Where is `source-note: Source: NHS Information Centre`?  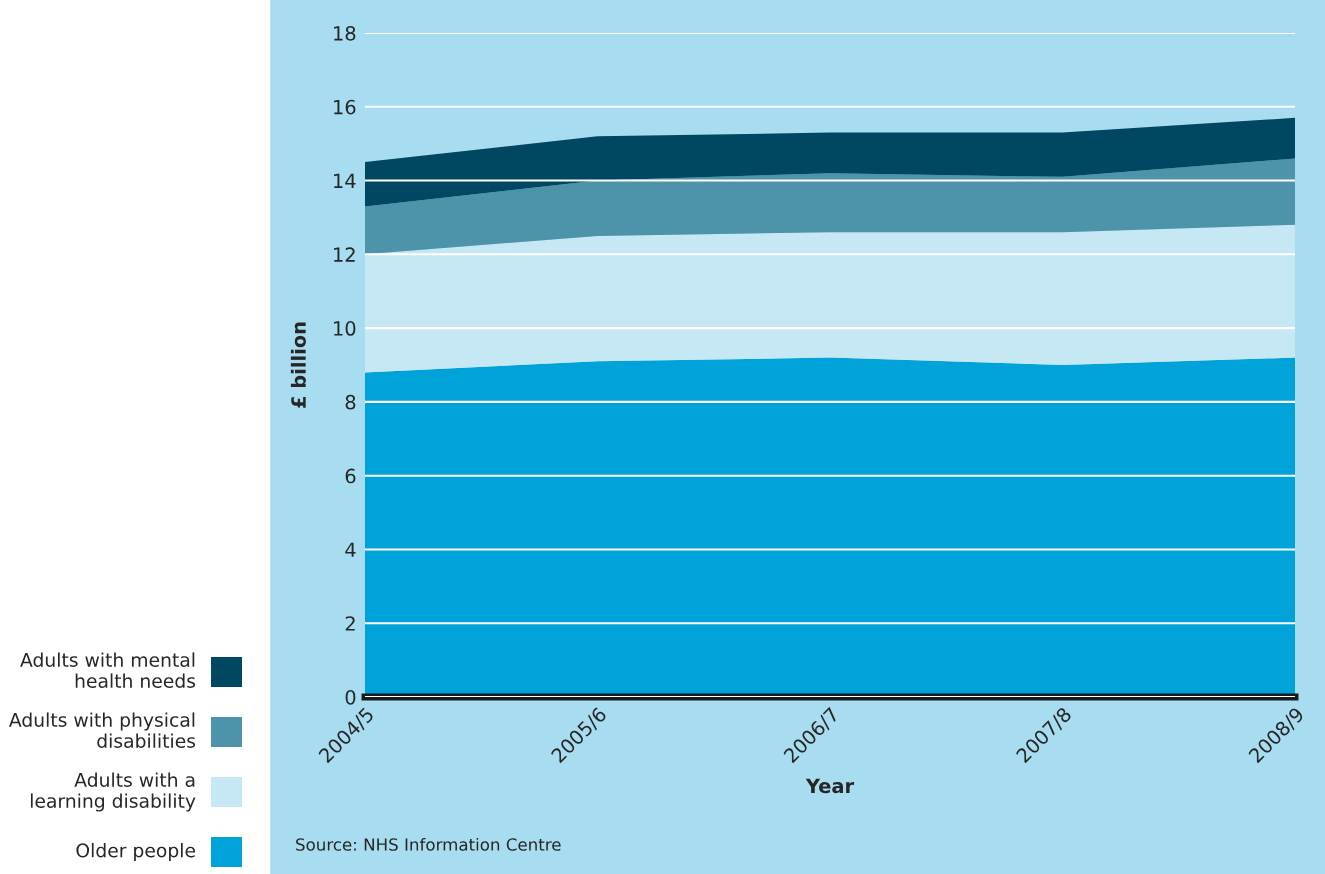 source-note: Source: NHS Information Centre is located at coordinates (428, 844).